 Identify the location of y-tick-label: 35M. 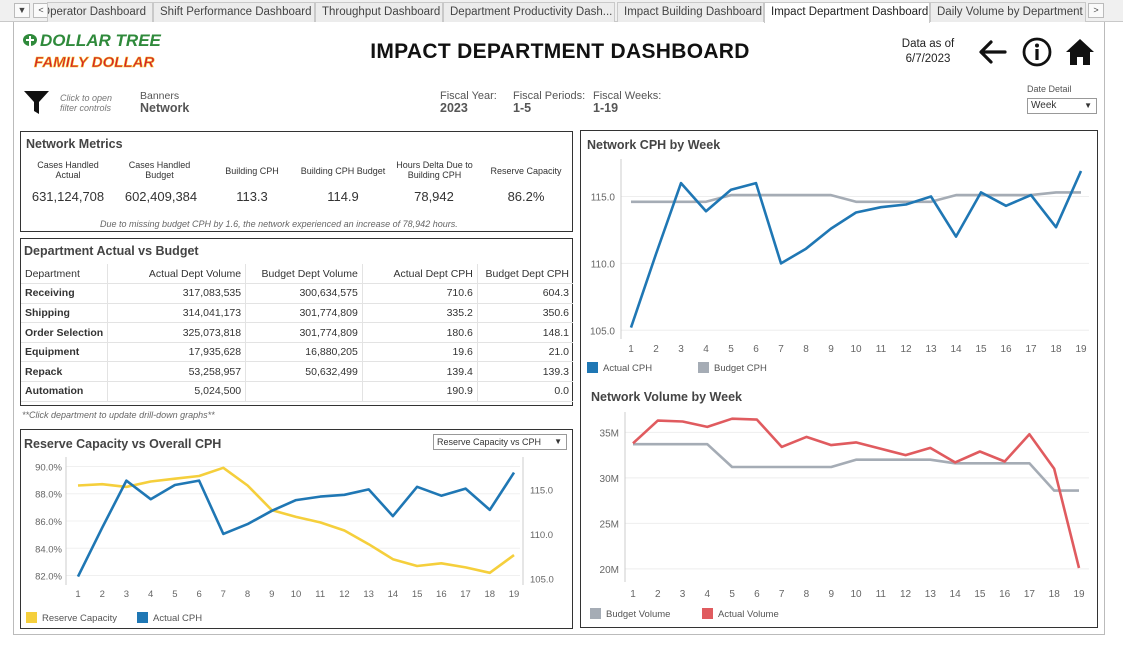
(609, 433).